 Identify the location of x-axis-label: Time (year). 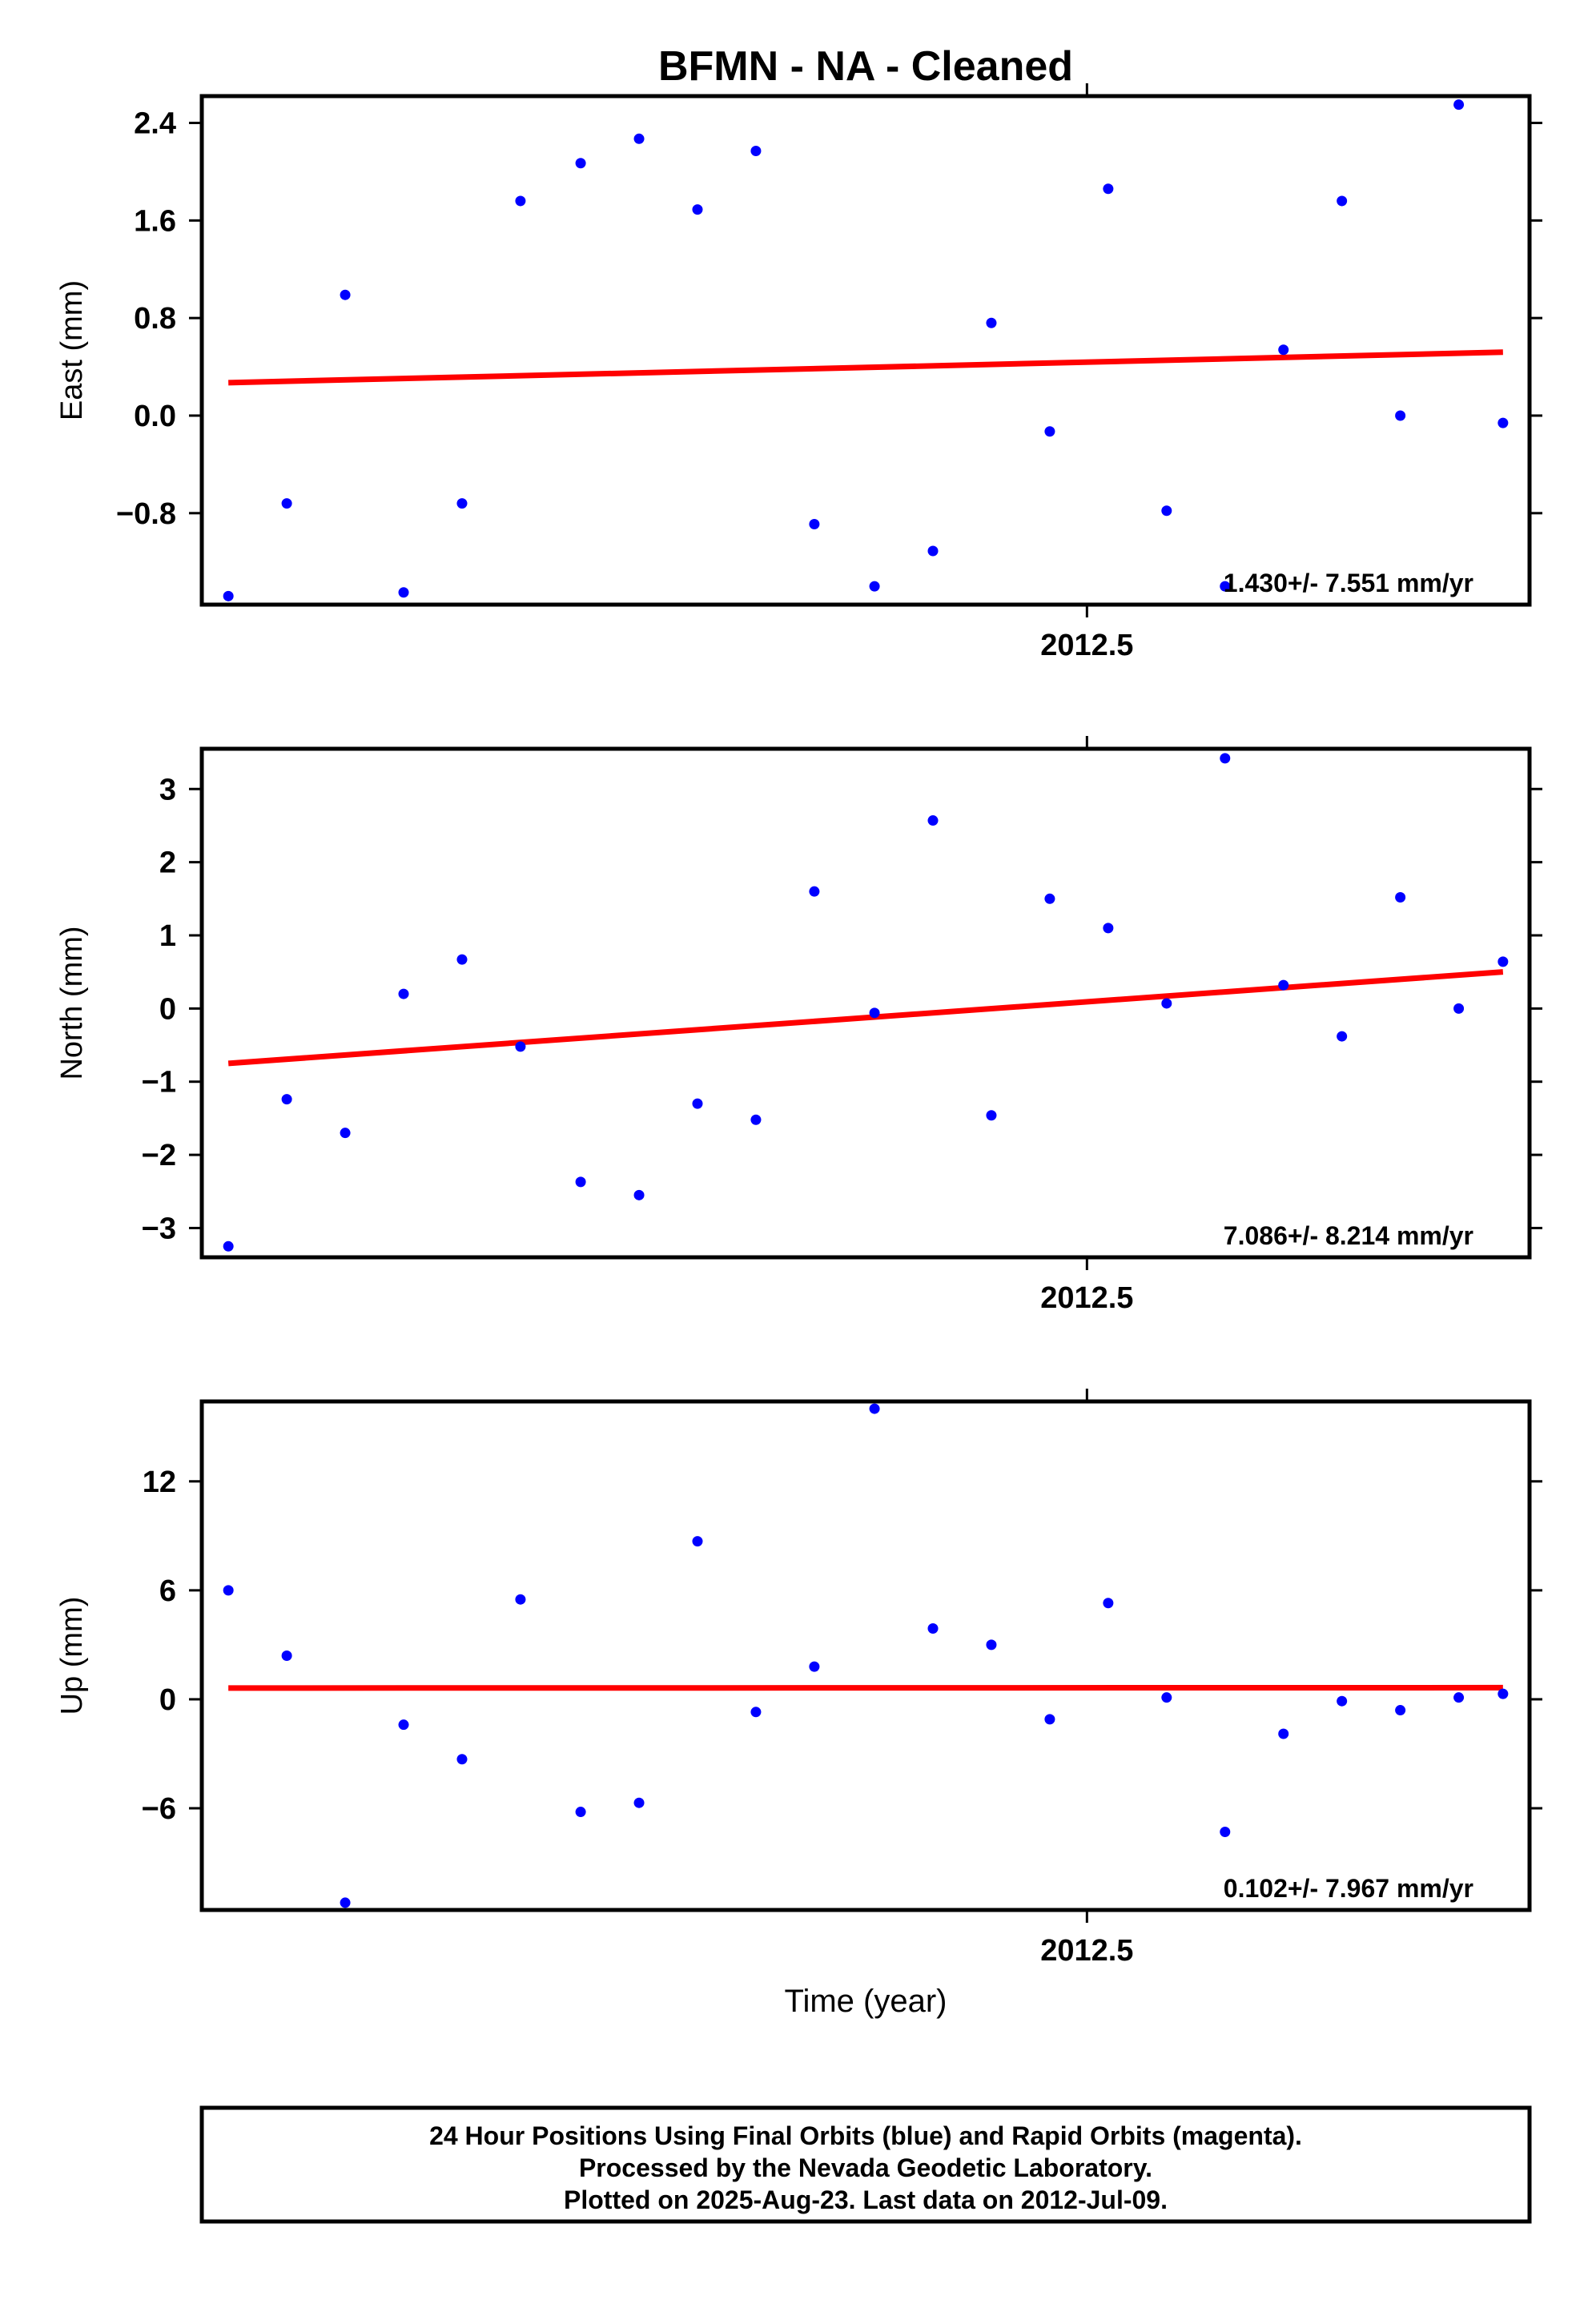
(866, 2001).